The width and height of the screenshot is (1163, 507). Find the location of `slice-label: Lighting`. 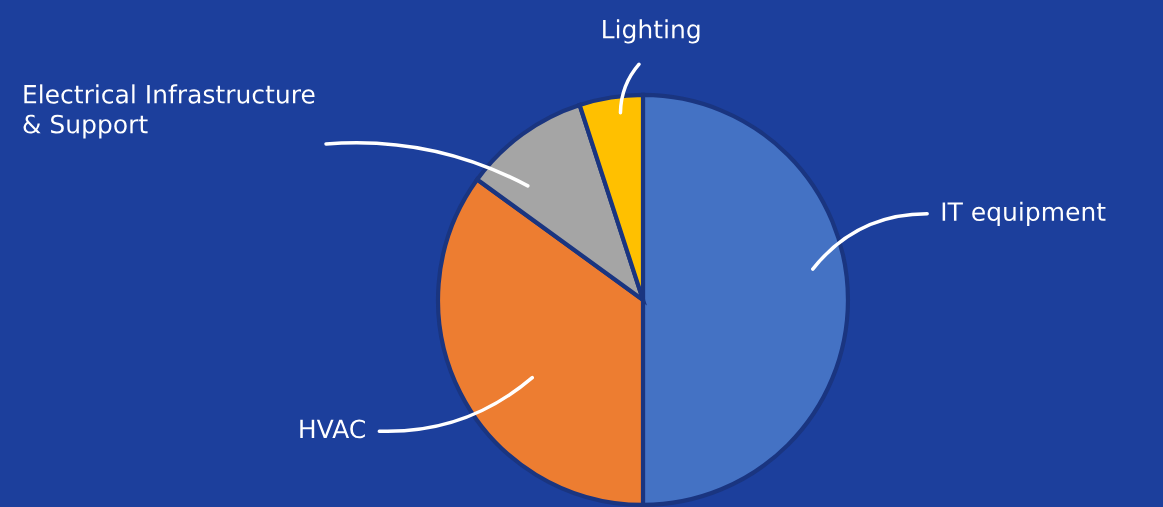

slice-label: Lighting is located at coordinates (651, 31).